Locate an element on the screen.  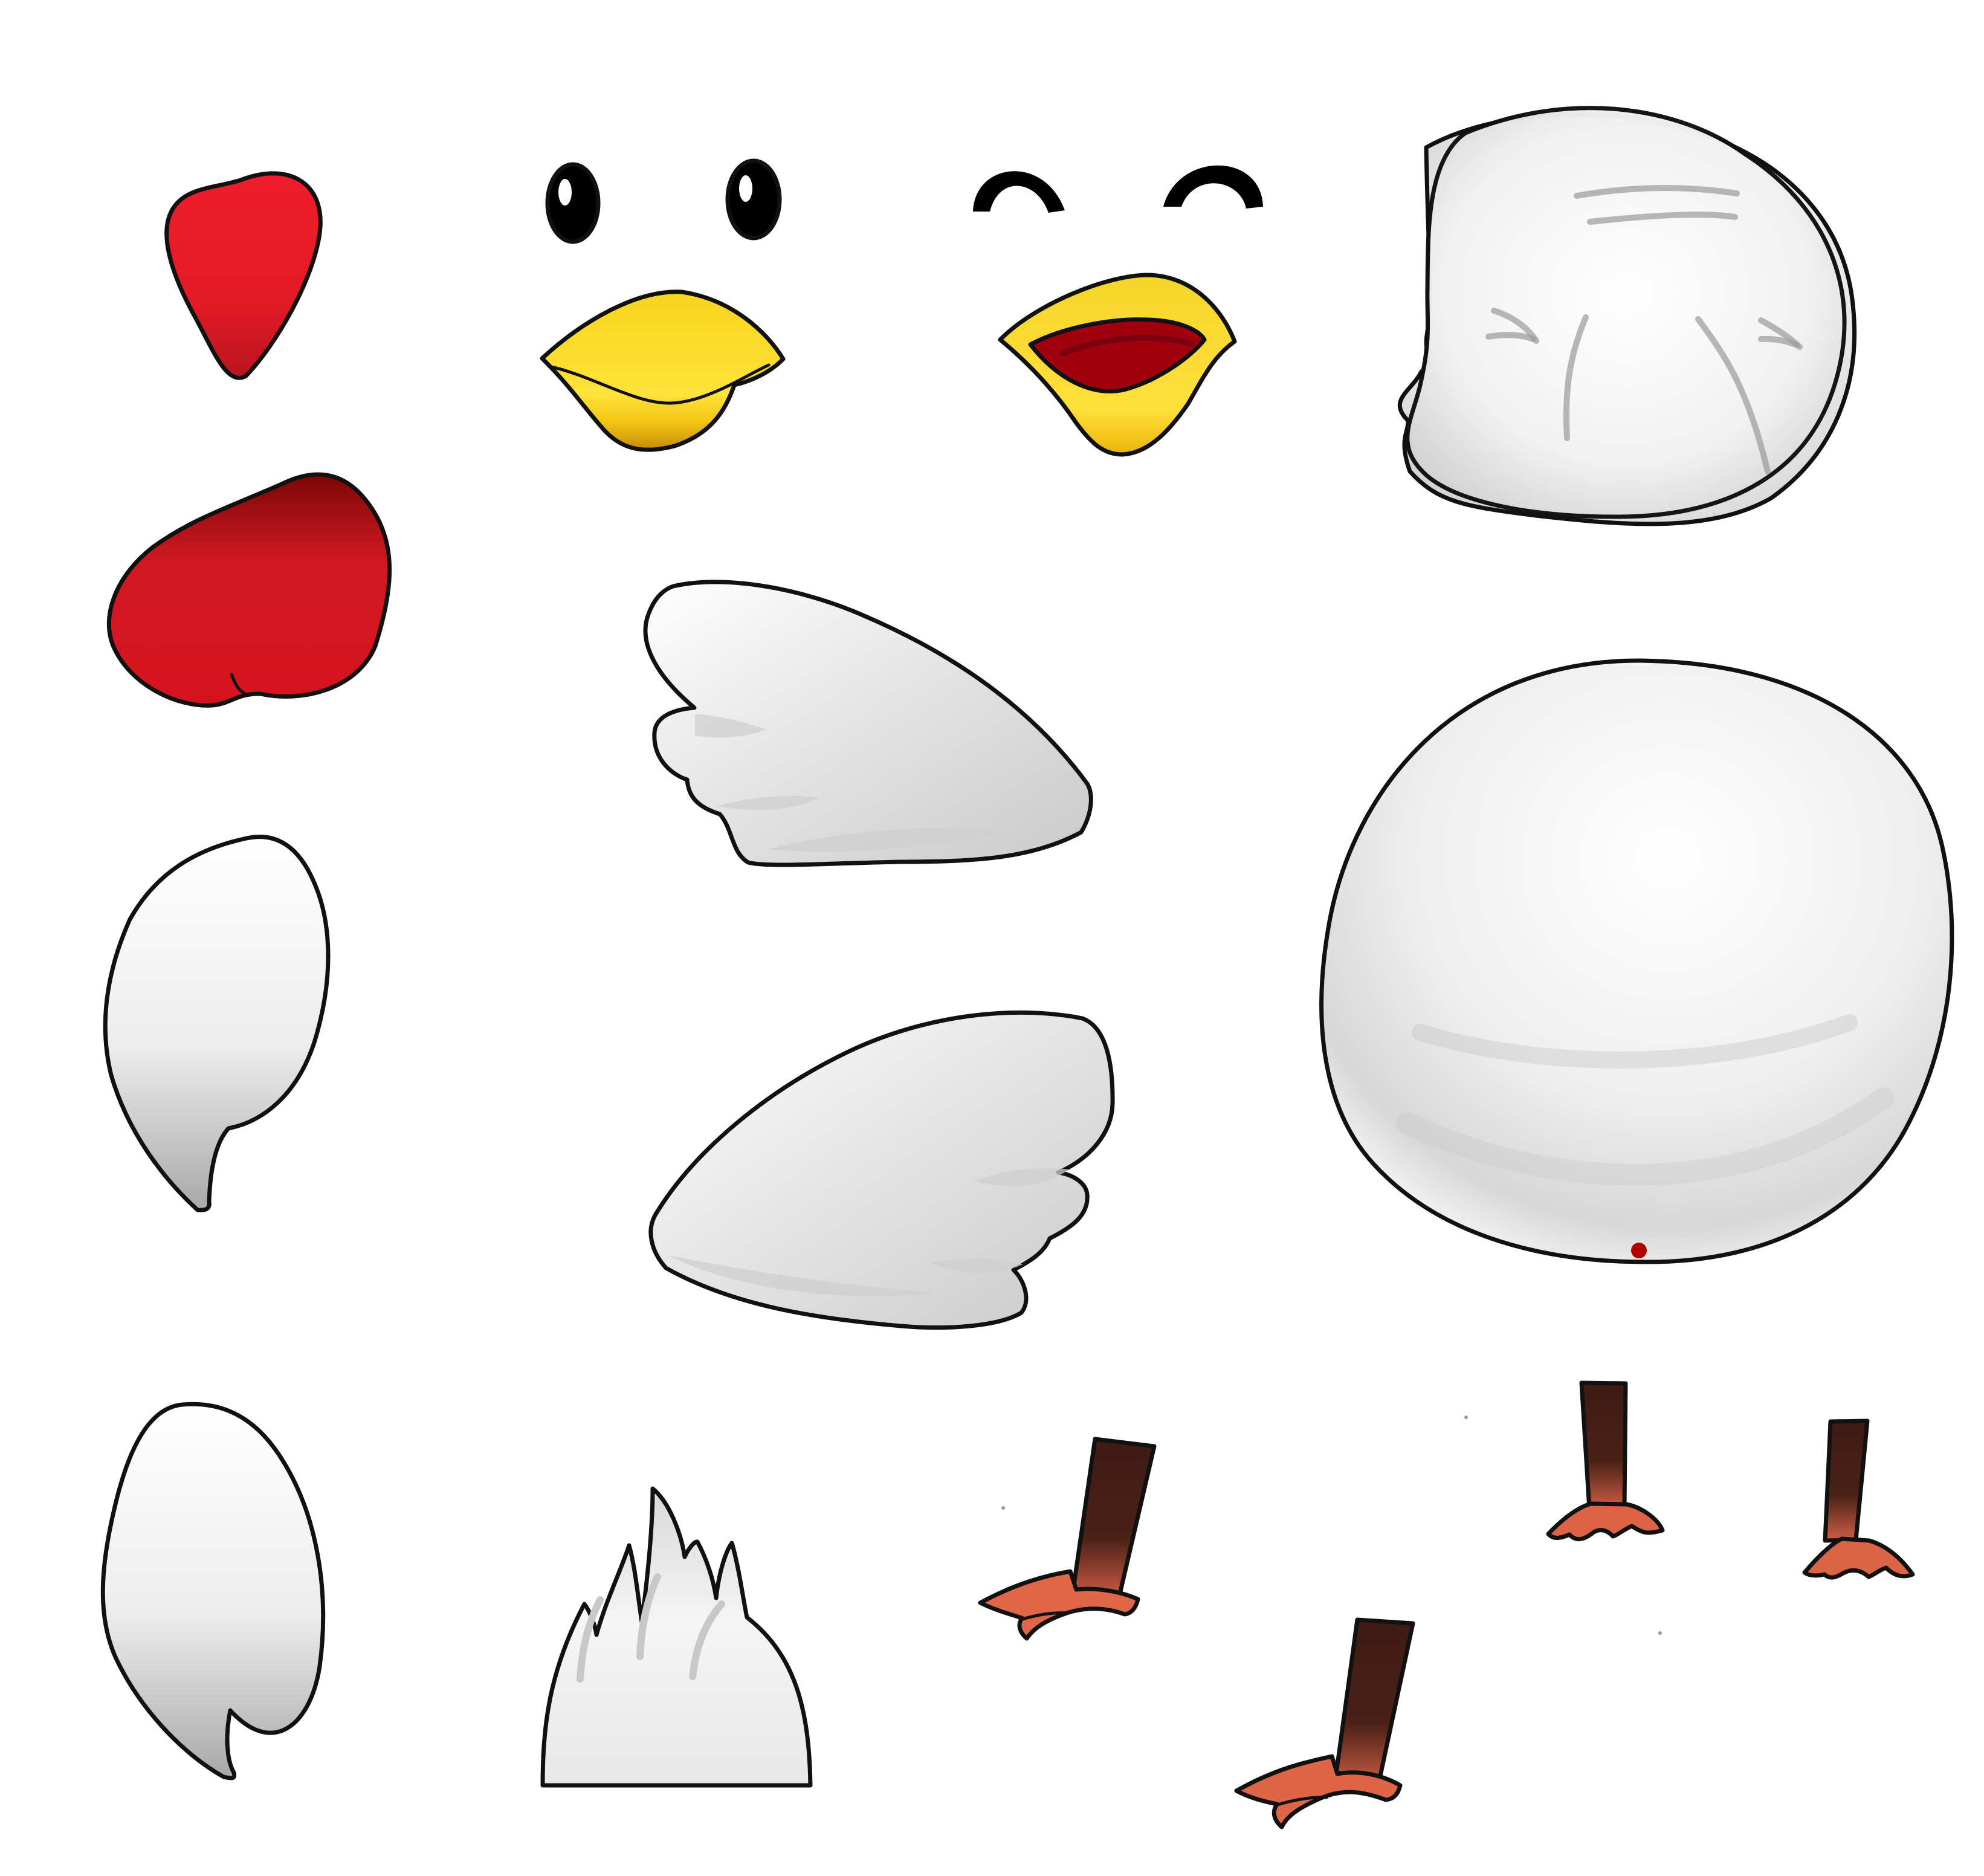
open-beak-part is located at coordinates (1117, 365).